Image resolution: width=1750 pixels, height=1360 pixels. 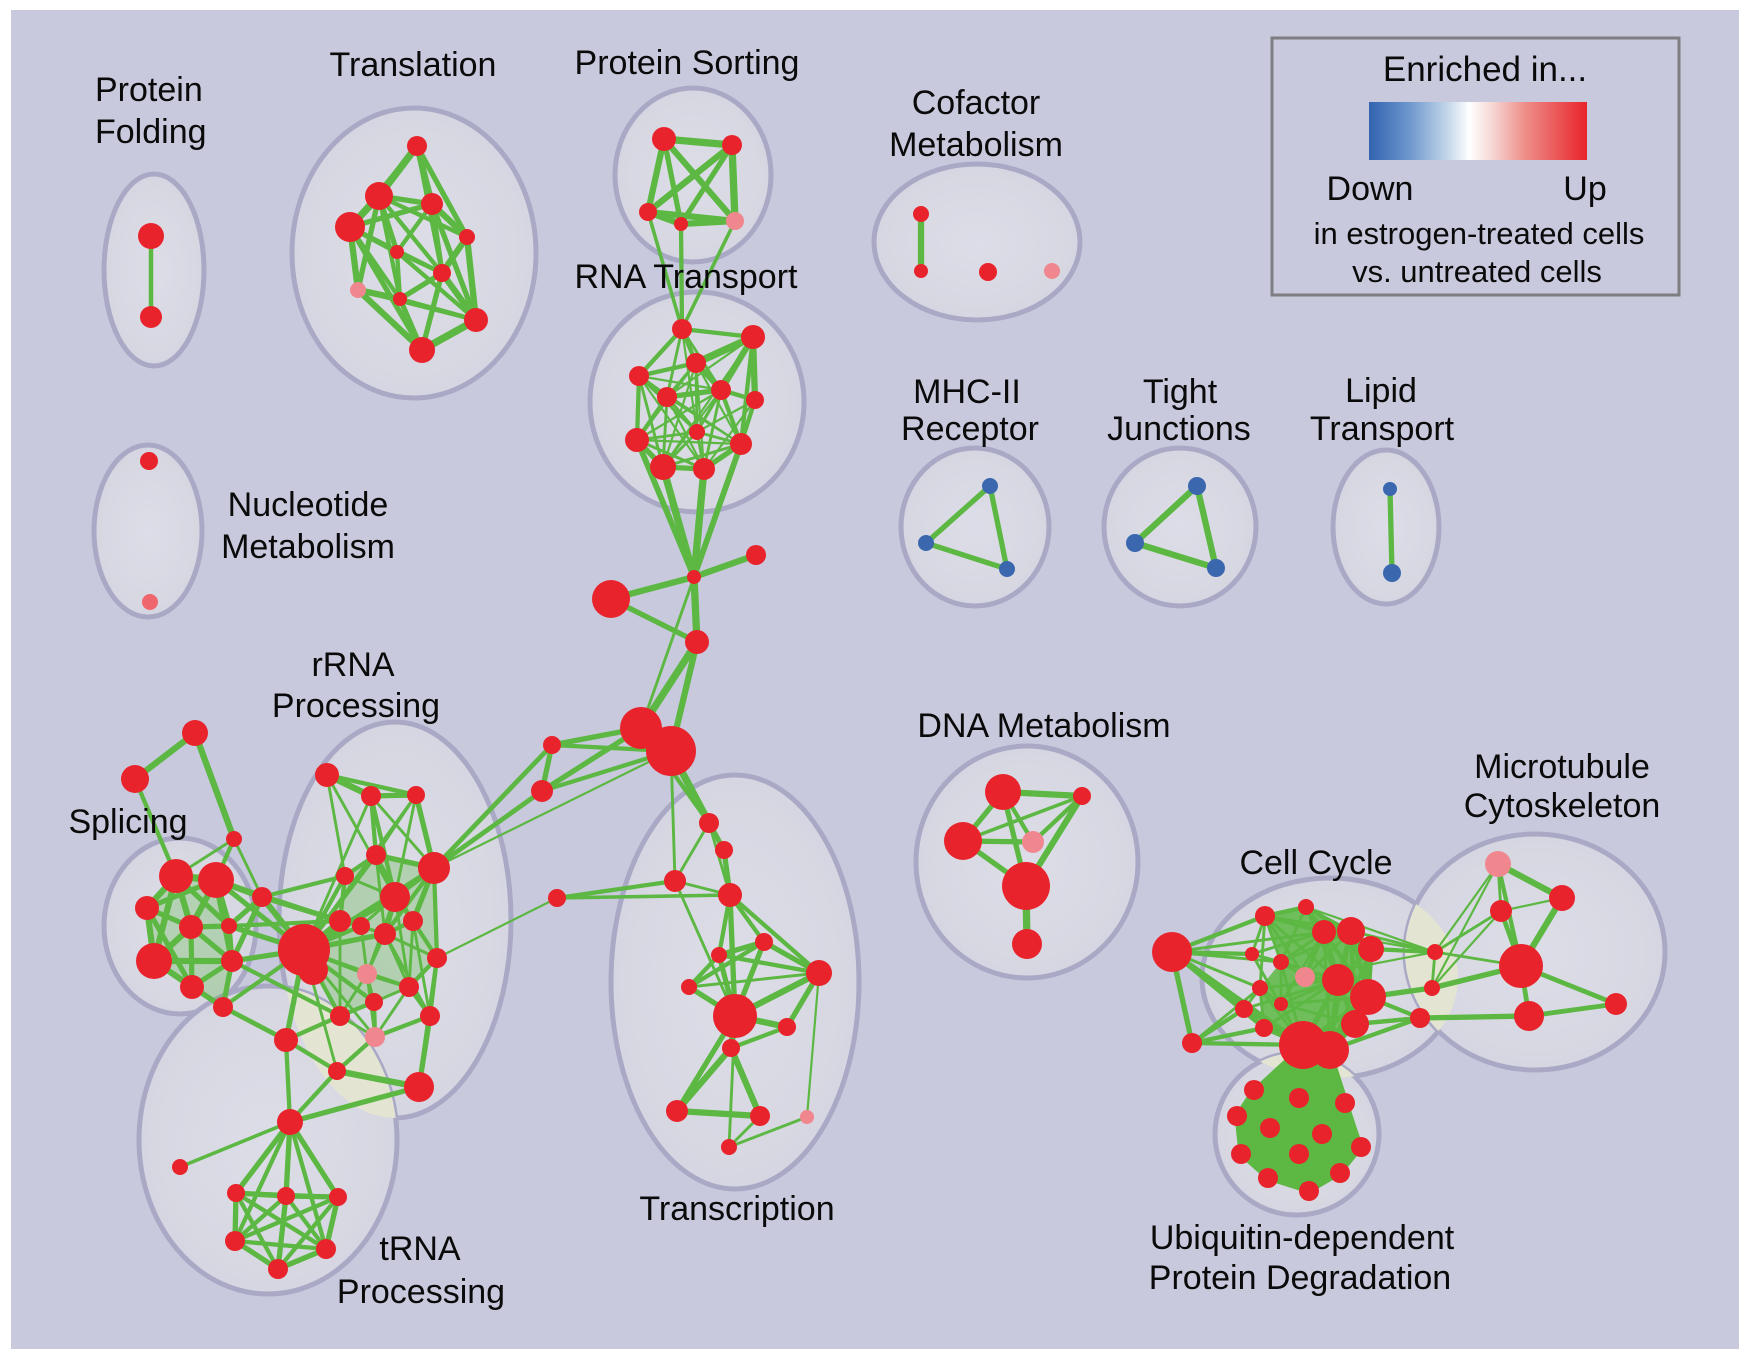 What do you see at coordinates (736, 1209) in the screenshot?
I see `svg-text: Transcription` at bounding box center [736, 1209].